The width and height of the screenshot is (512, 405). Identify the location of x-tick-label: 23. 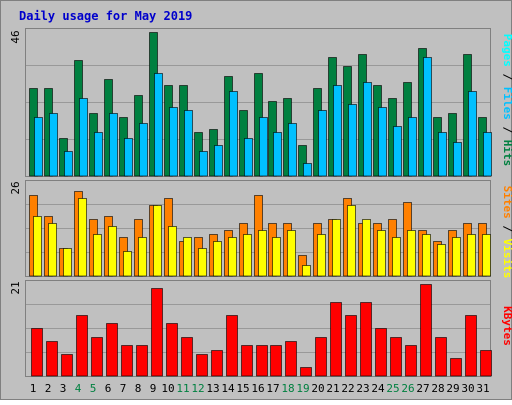
(362, 388).